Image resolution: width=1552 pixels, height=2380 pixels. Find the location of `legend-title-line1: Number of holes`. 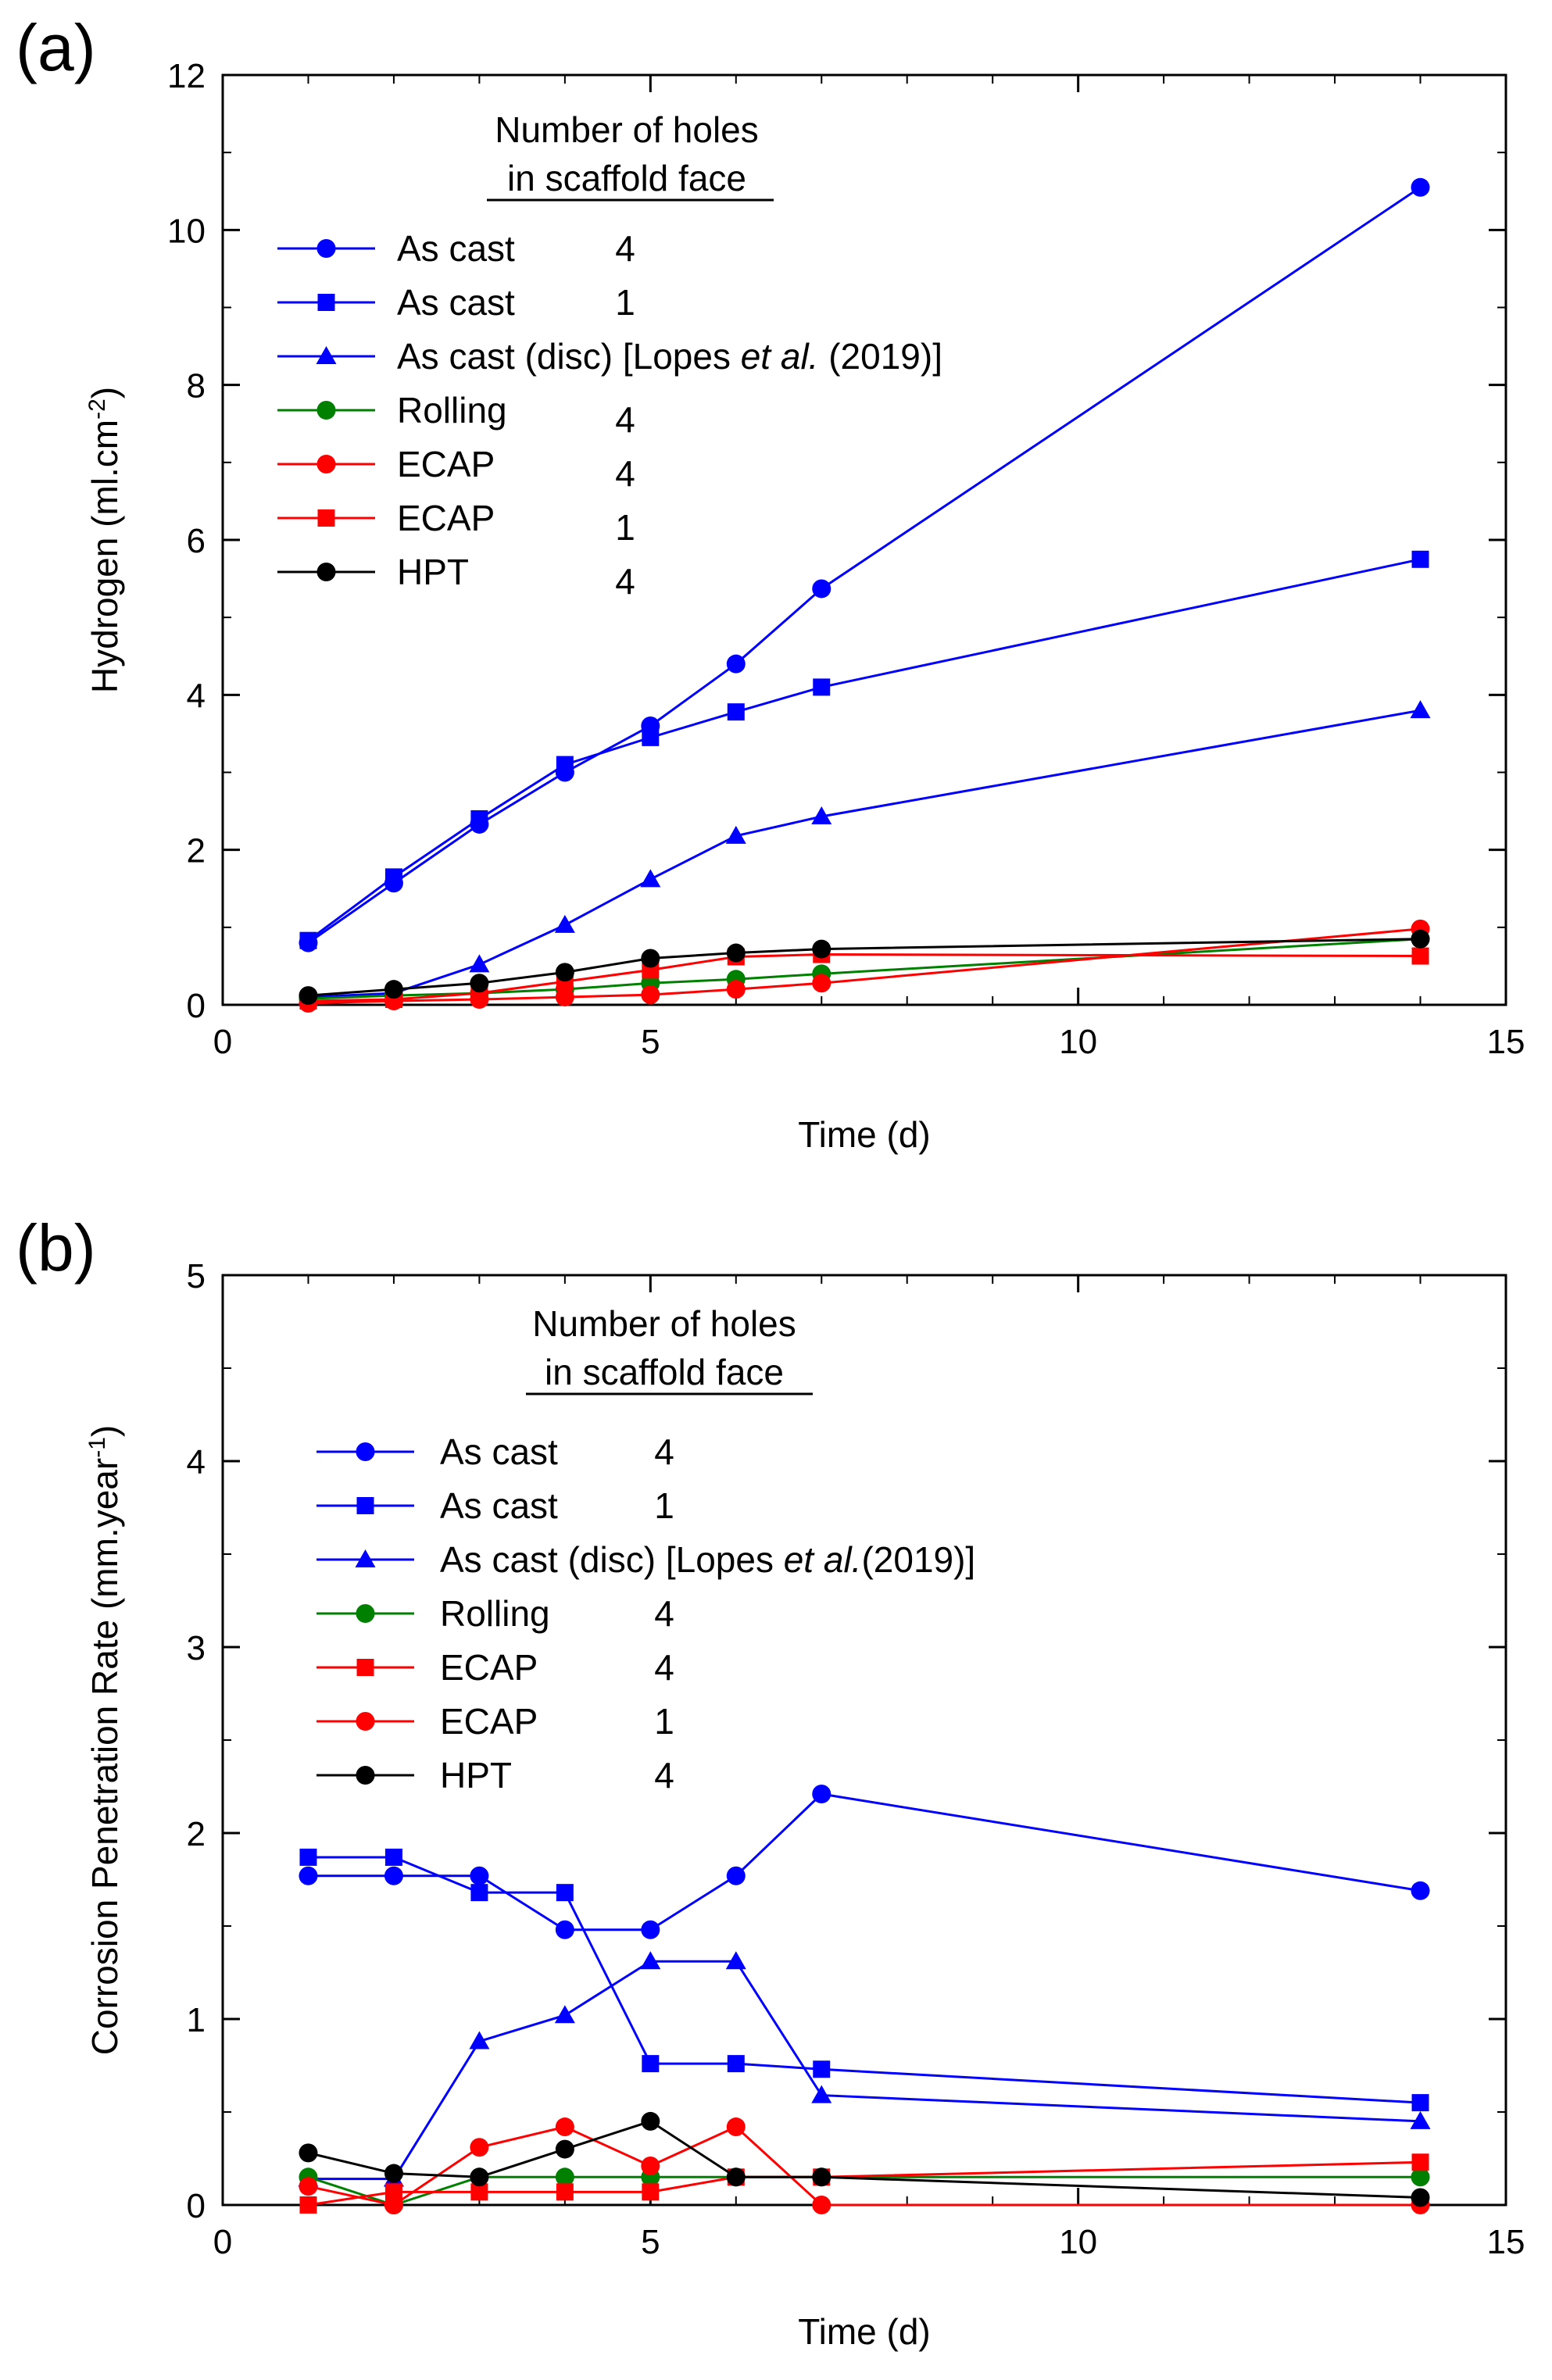

legend-title-line1: Number of holes is located at coordinates (664, 1323).